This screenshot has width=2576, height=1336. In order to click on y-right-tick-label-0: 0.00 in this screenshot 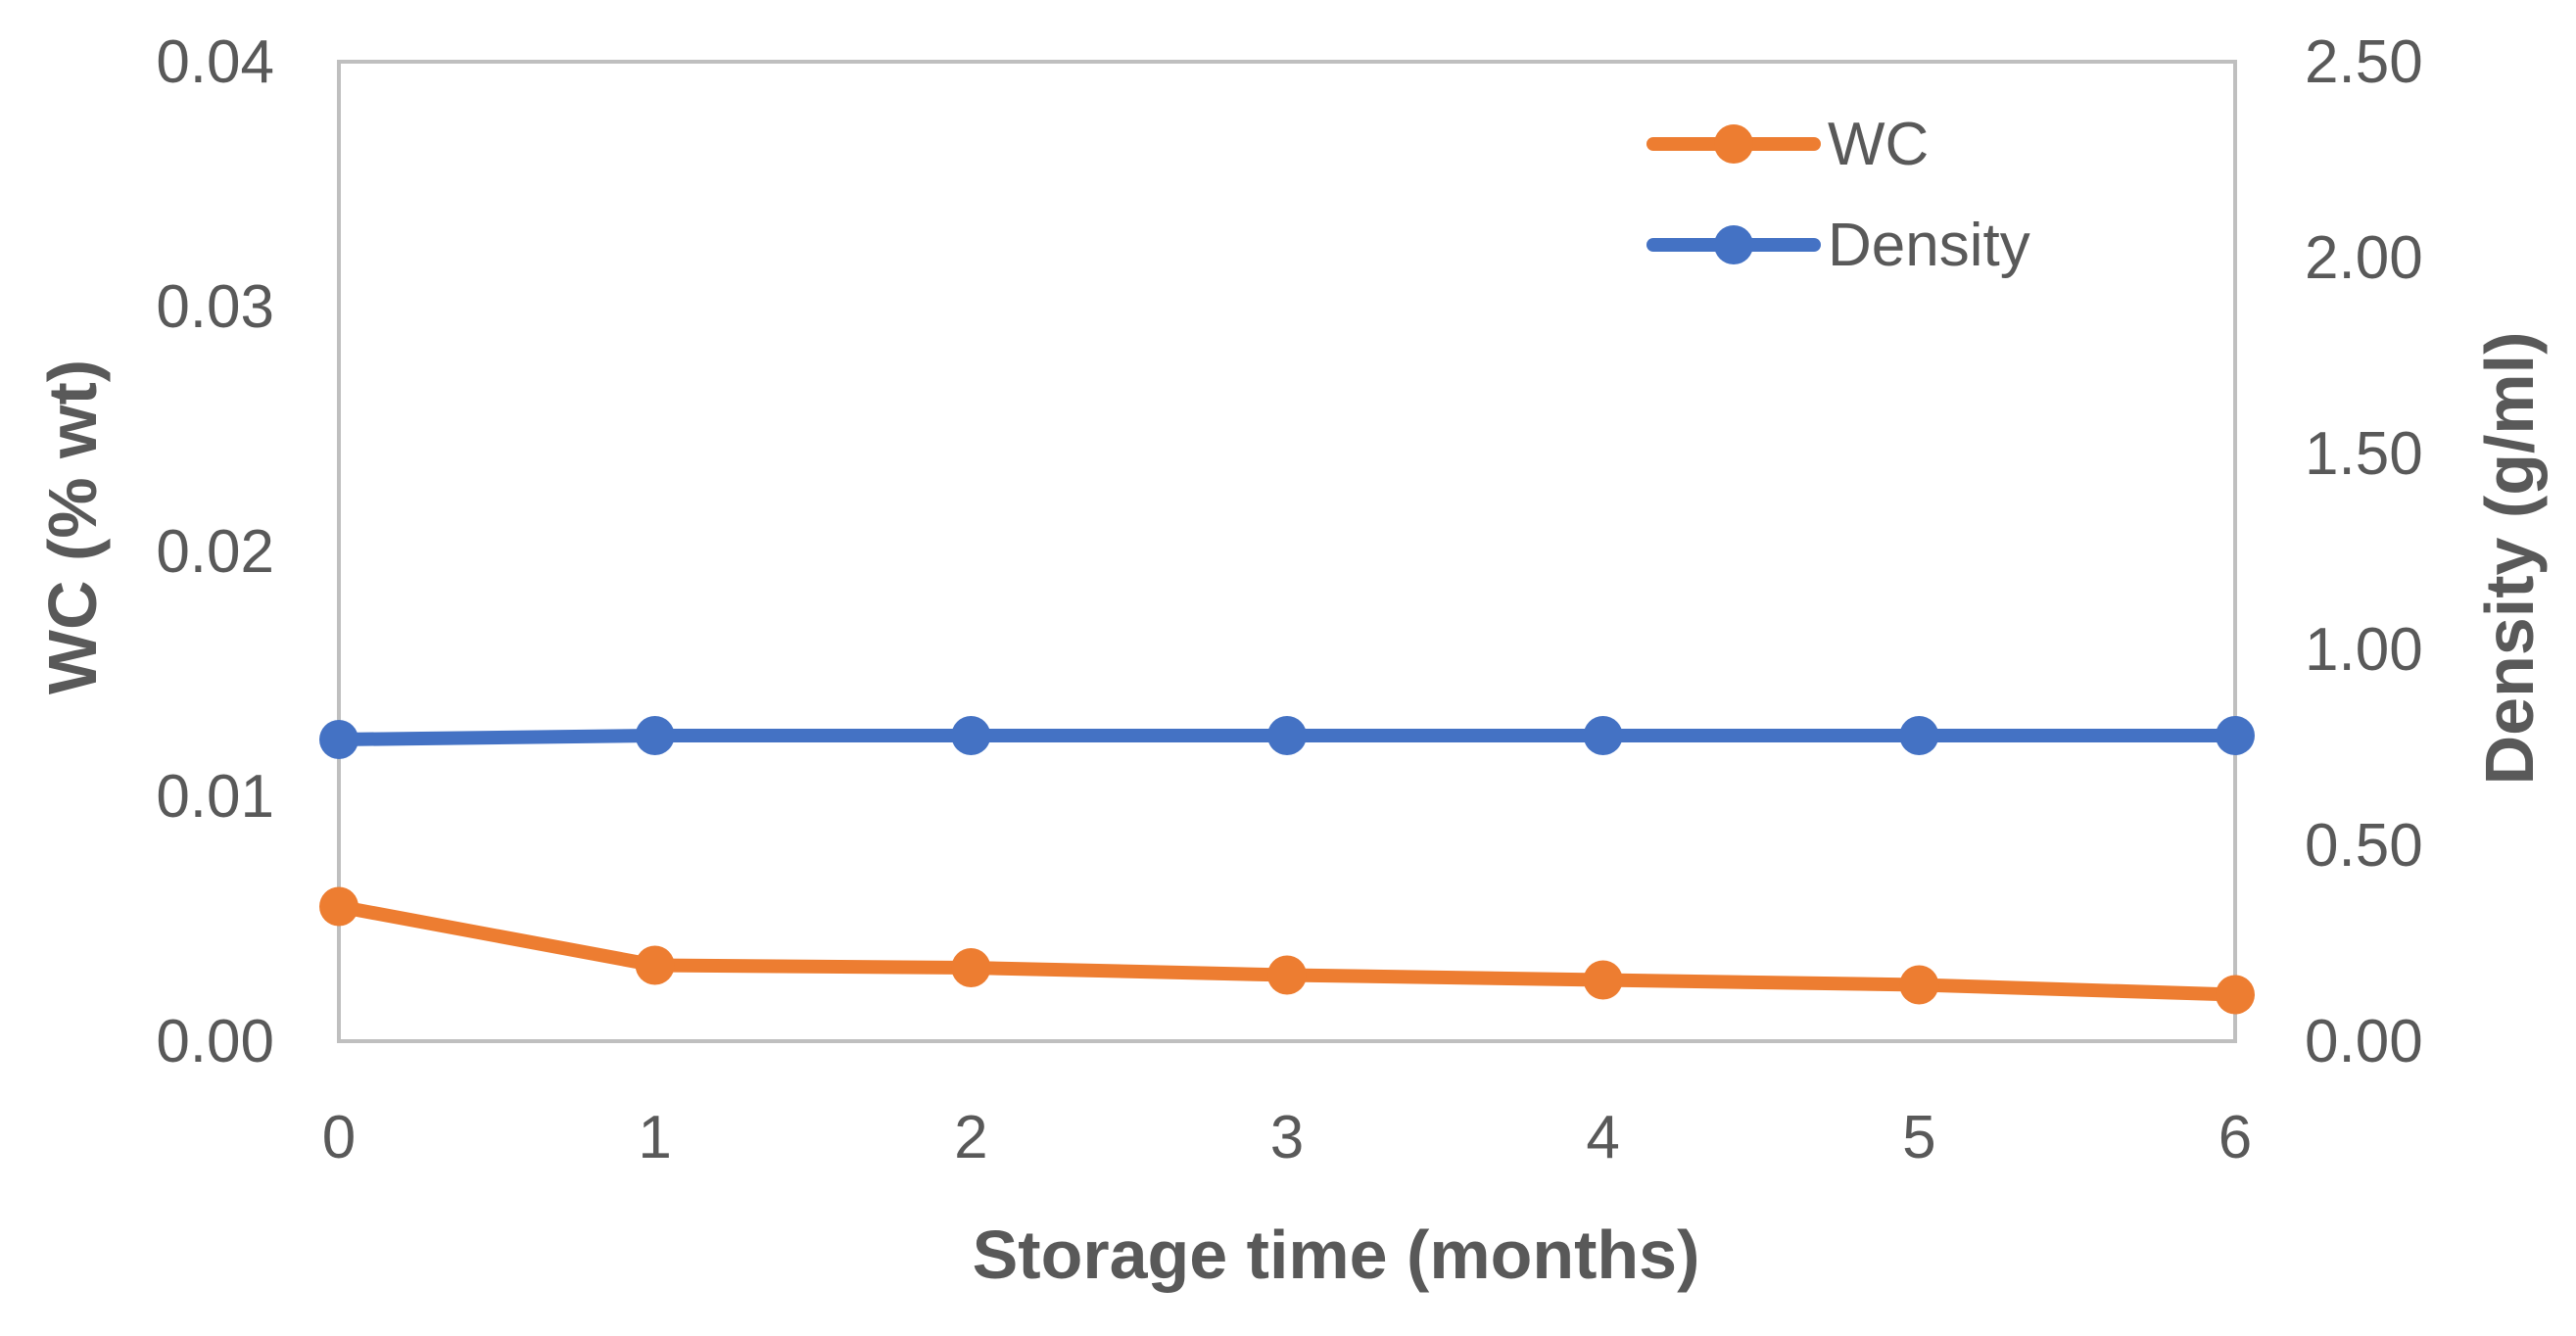, I will do `click(2364, 1041)`.